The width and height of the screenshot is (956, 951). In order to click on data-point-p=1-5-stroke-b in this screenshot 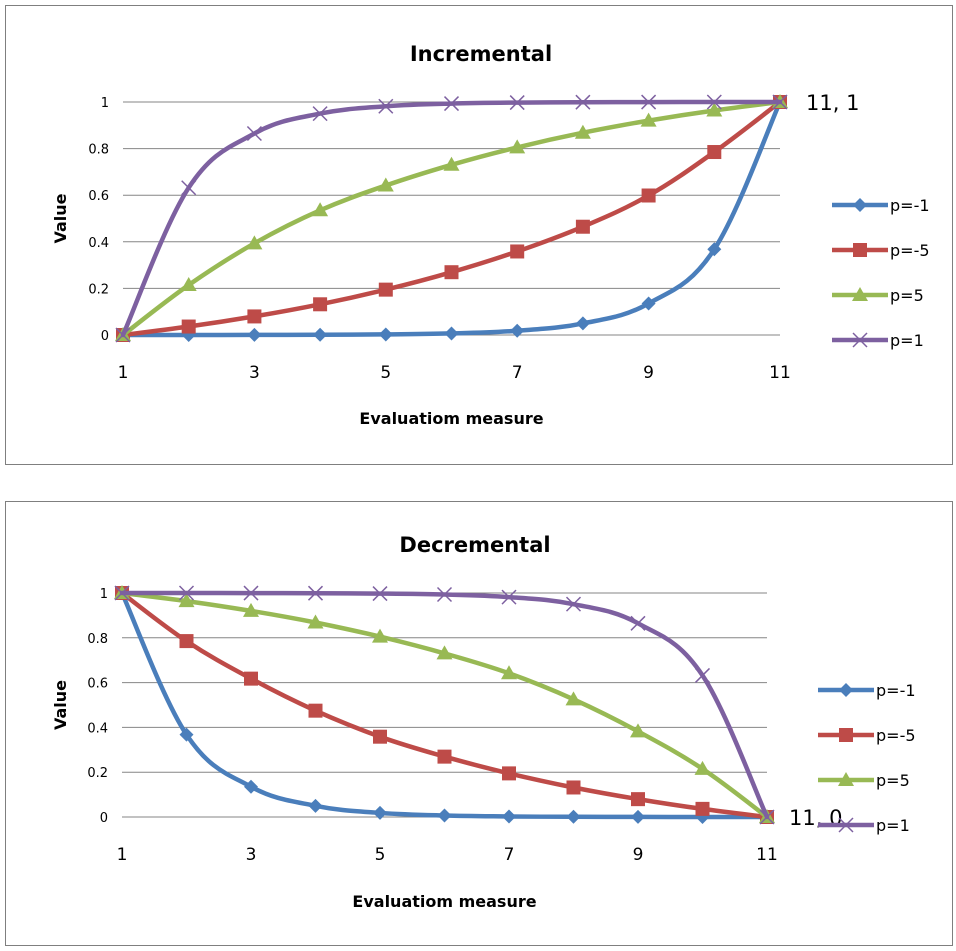, I will do `click(380, 594)`.